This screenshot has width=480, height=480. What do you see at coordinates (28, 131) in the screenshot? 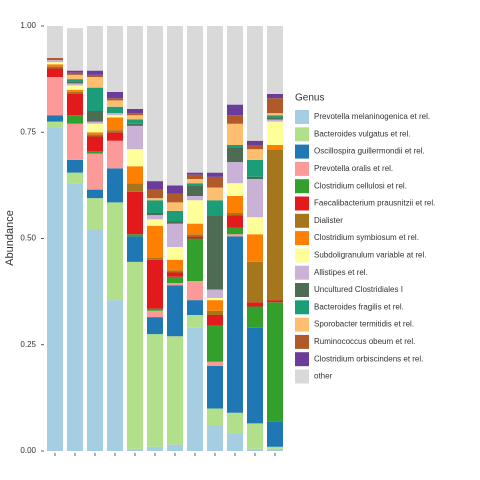
I see `y-tick-label: 0.75` at bounding box center [28, 131].